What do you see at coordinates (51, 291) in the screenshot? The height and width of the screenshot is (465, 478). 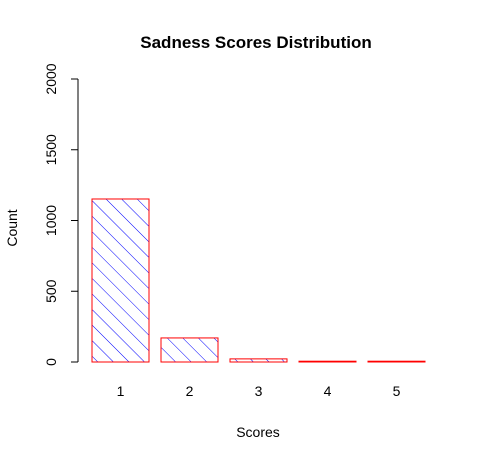 I see `y-tick-label: 500` at bounding box center [51, 291].